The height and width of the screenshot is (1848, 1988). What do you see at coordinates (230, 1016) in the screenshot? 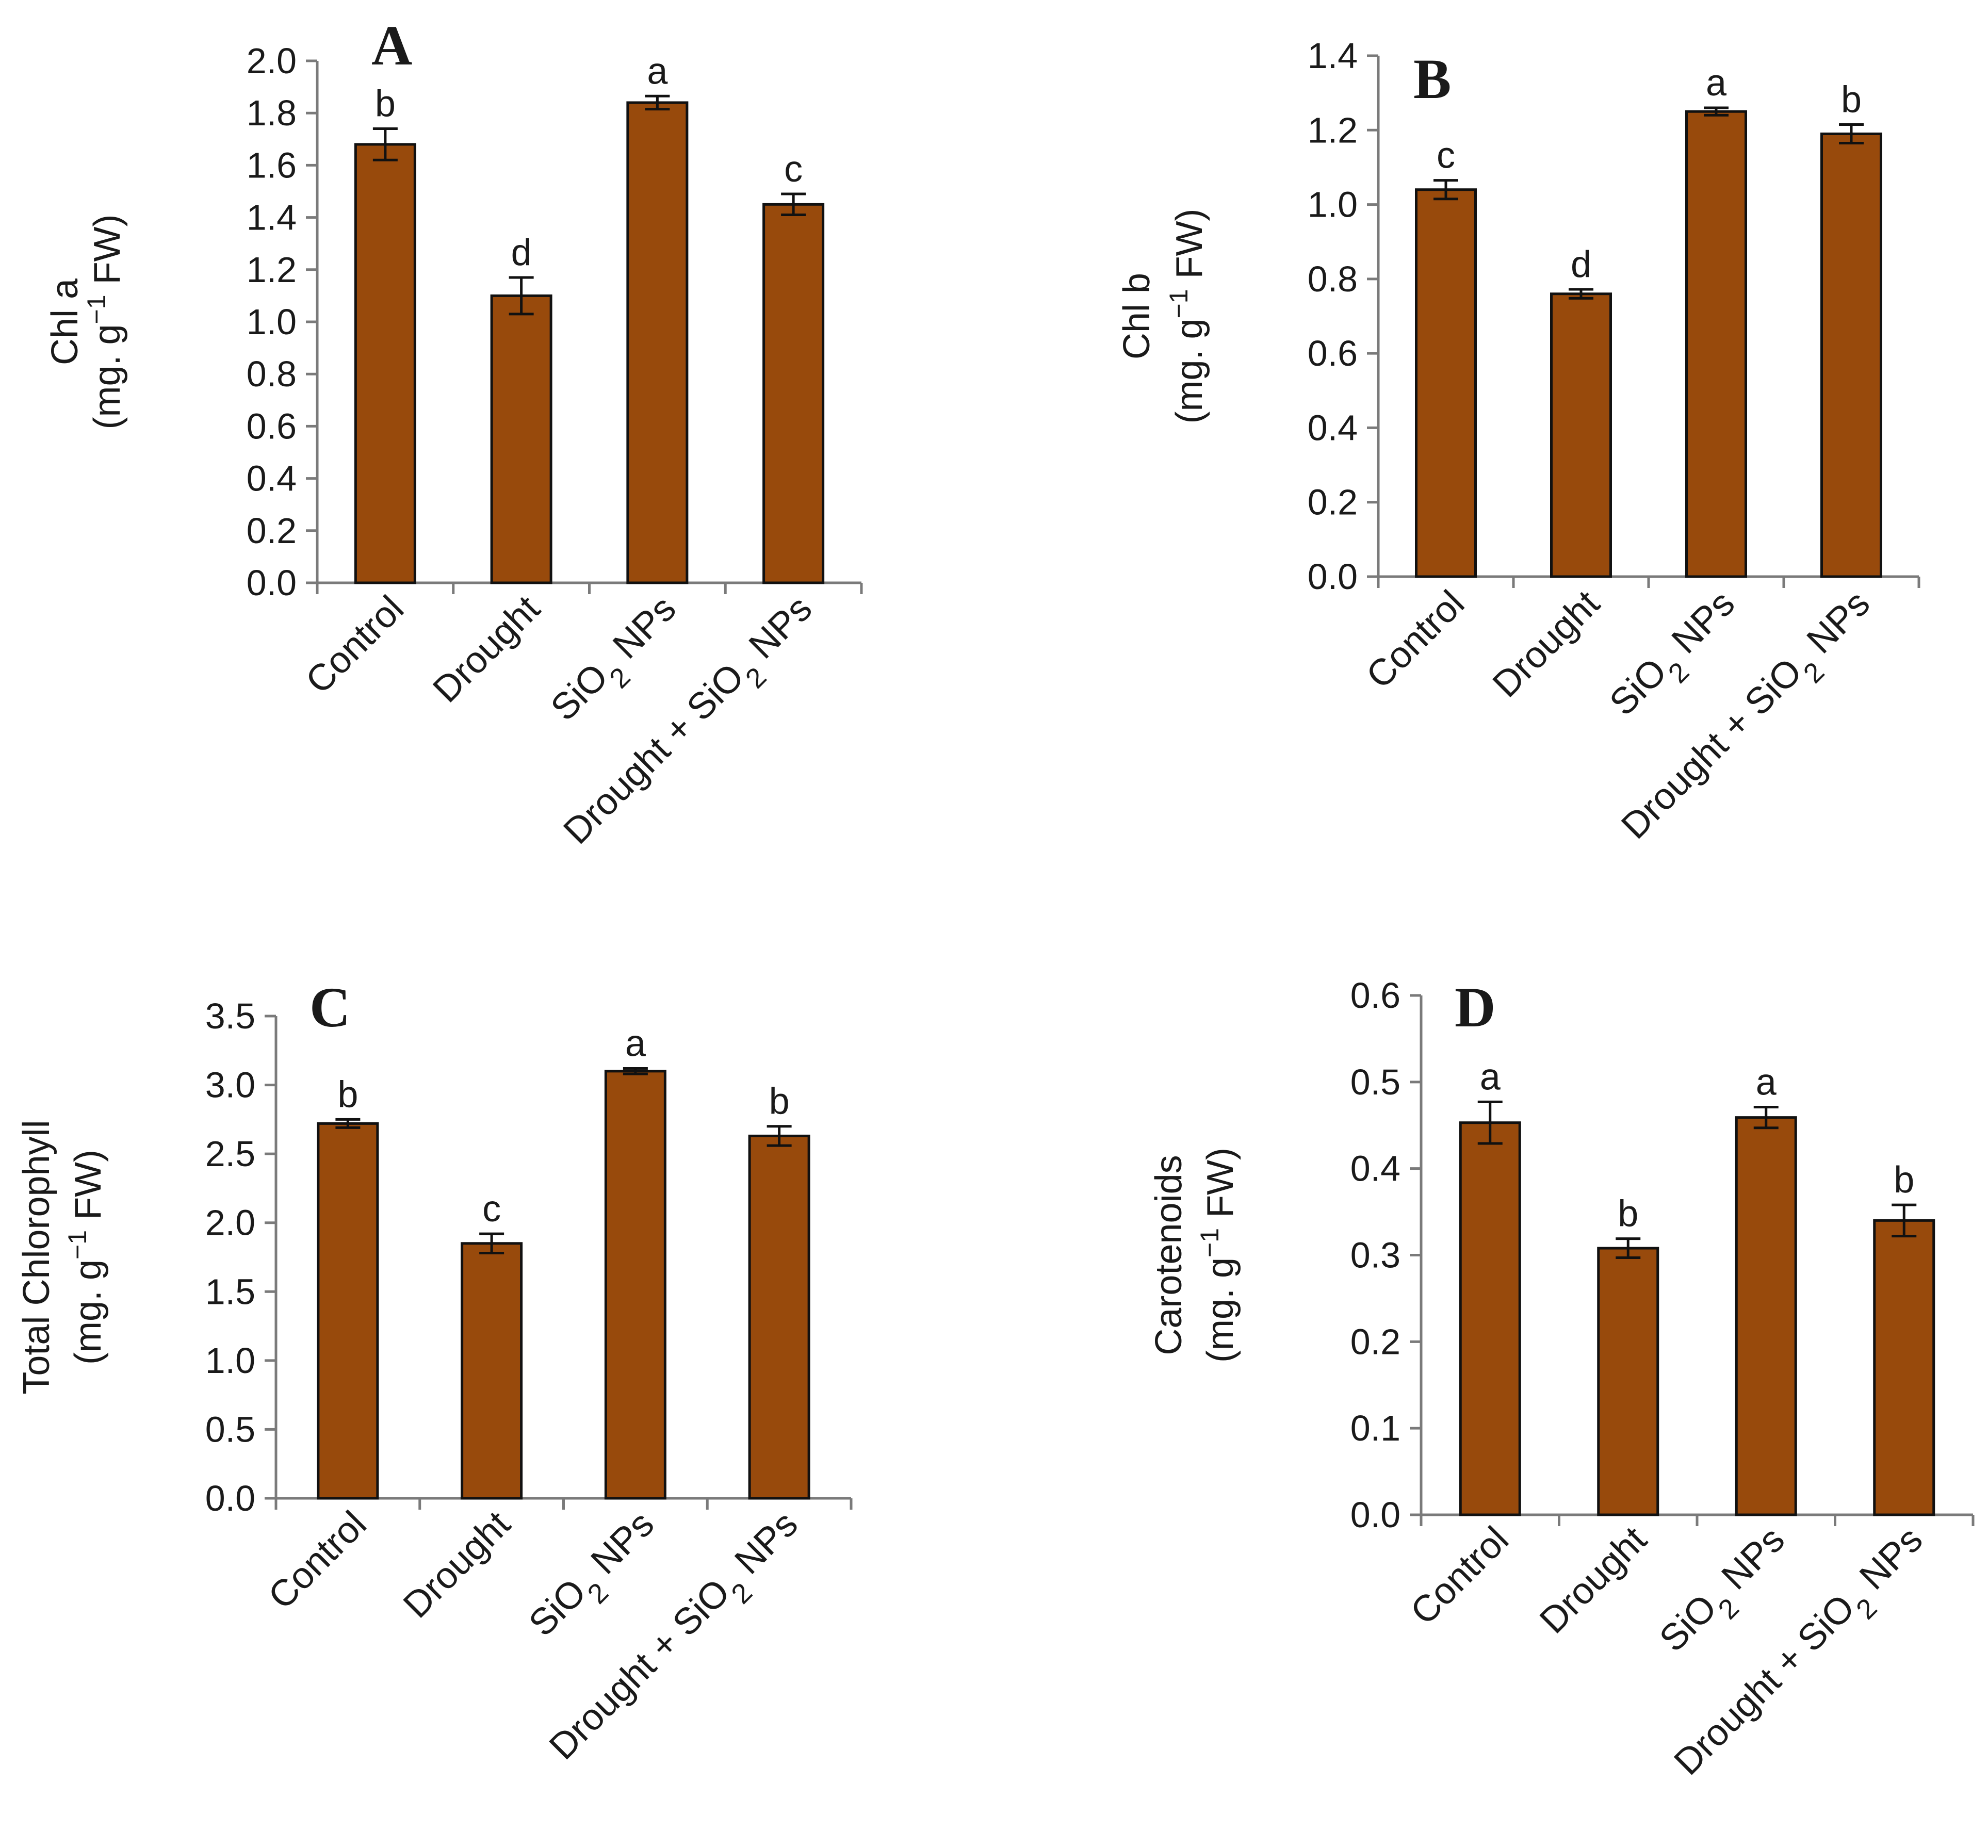
I see `y-tick-label: 3.5` at bounding box center [230, 1016].